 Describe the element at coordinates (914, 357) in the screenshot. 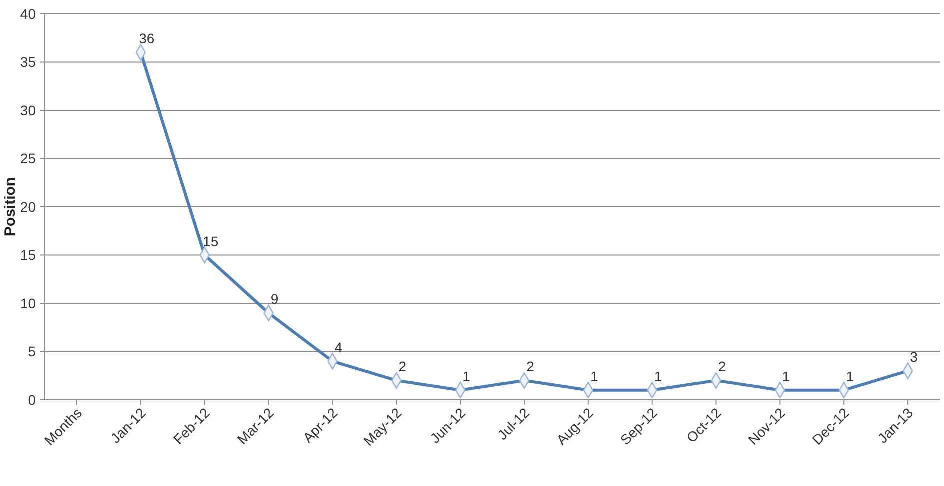

I see `data-label: 3` at that location.